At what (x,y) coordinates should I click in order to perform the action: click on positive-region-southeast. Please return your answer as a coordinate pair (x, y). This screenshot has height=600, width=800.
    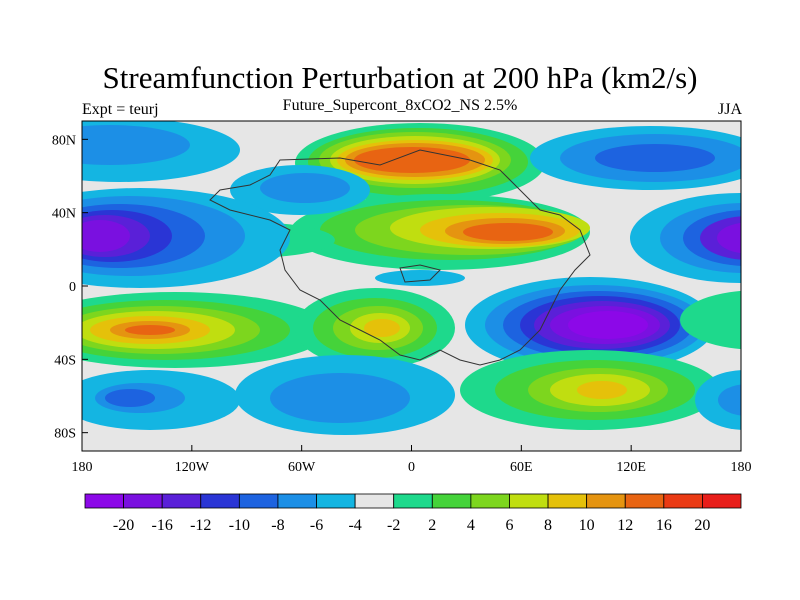
    Looking at the image, I should click on (590, 390).